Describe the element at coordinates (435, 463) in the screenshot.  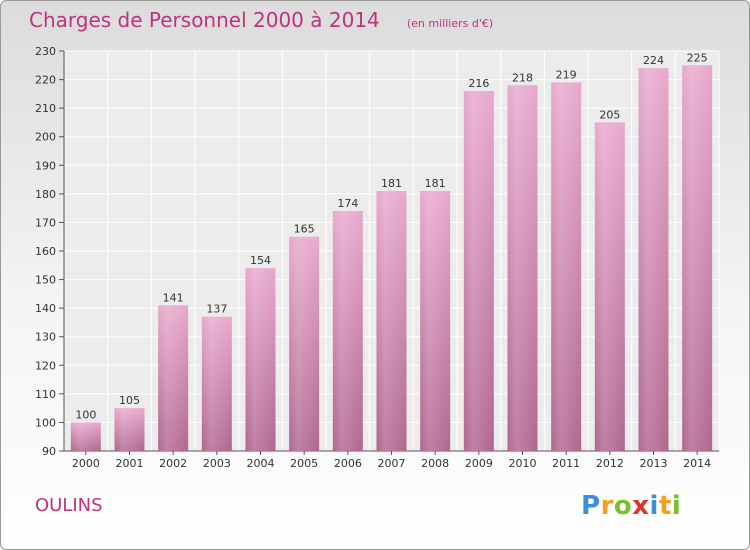
I see `x-tick-label: 2008` at that location.